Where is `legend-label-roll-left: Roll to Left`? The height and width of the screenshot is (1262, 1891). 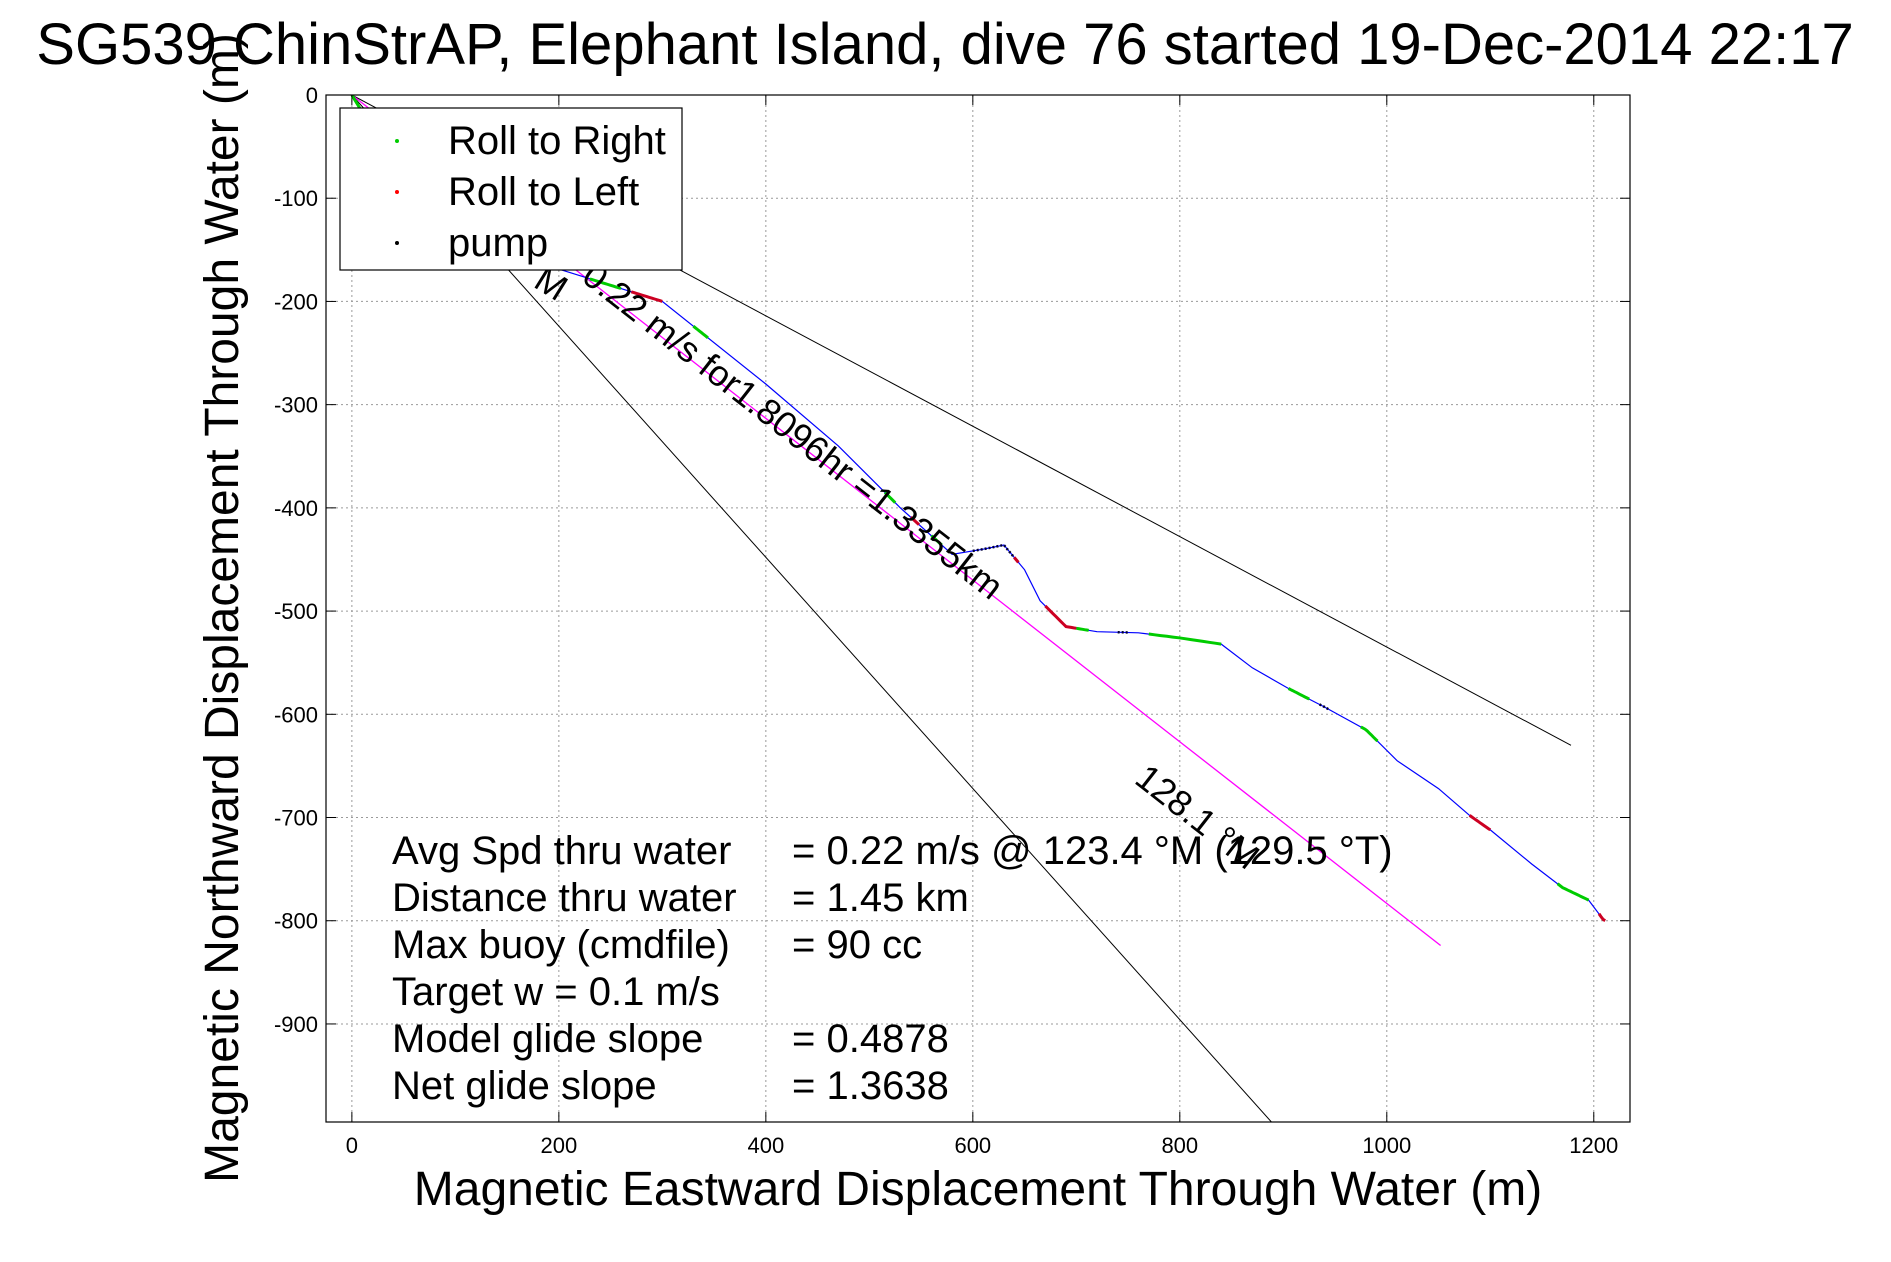 legend-label-roll-left: Roll to Left is located at coordinates (543, 192).